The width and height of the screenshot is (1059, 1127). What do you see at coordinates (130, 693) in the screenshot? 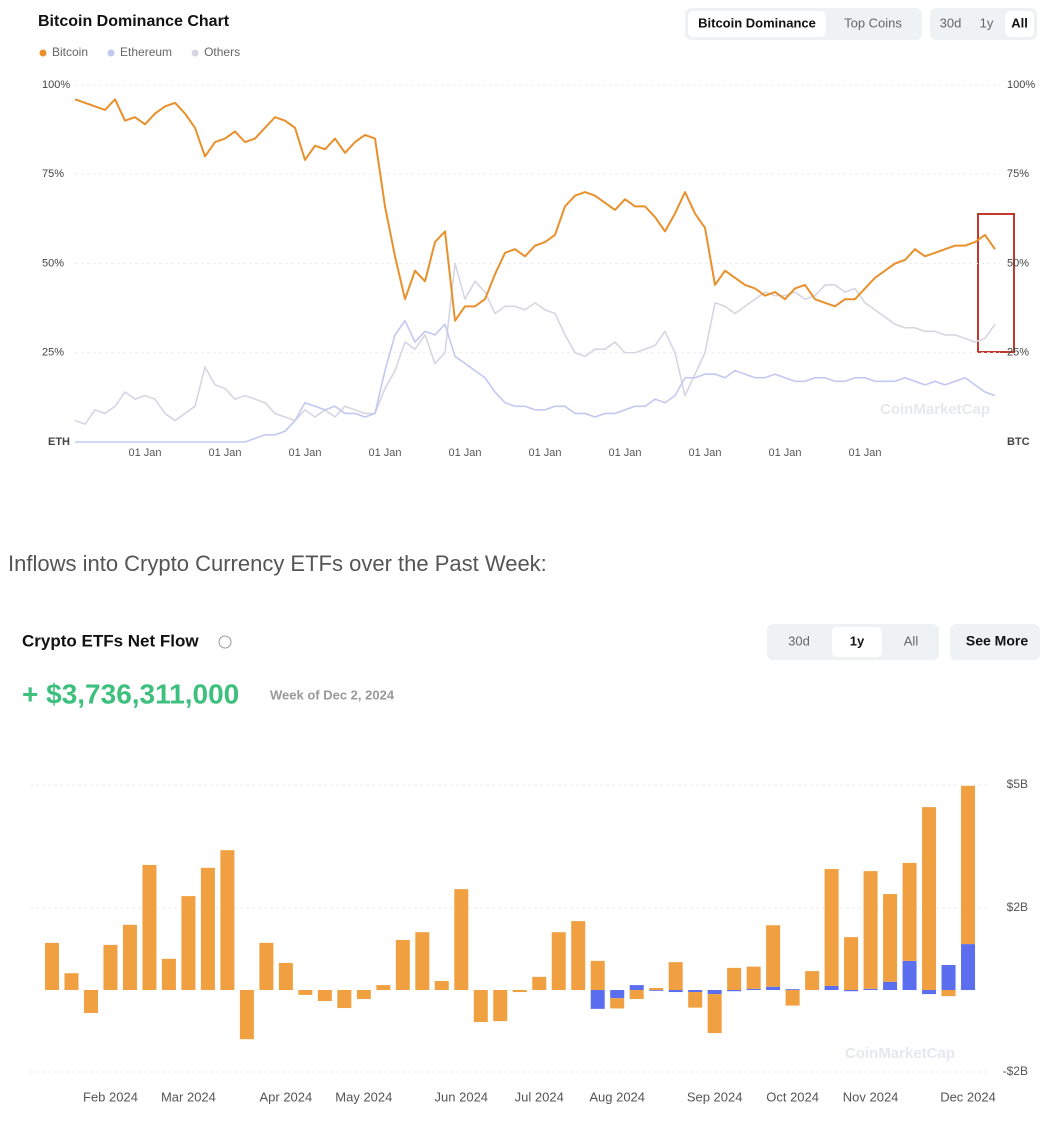
I see `headline-value: + $3,736,311,000` at bounding box center [130, 693].